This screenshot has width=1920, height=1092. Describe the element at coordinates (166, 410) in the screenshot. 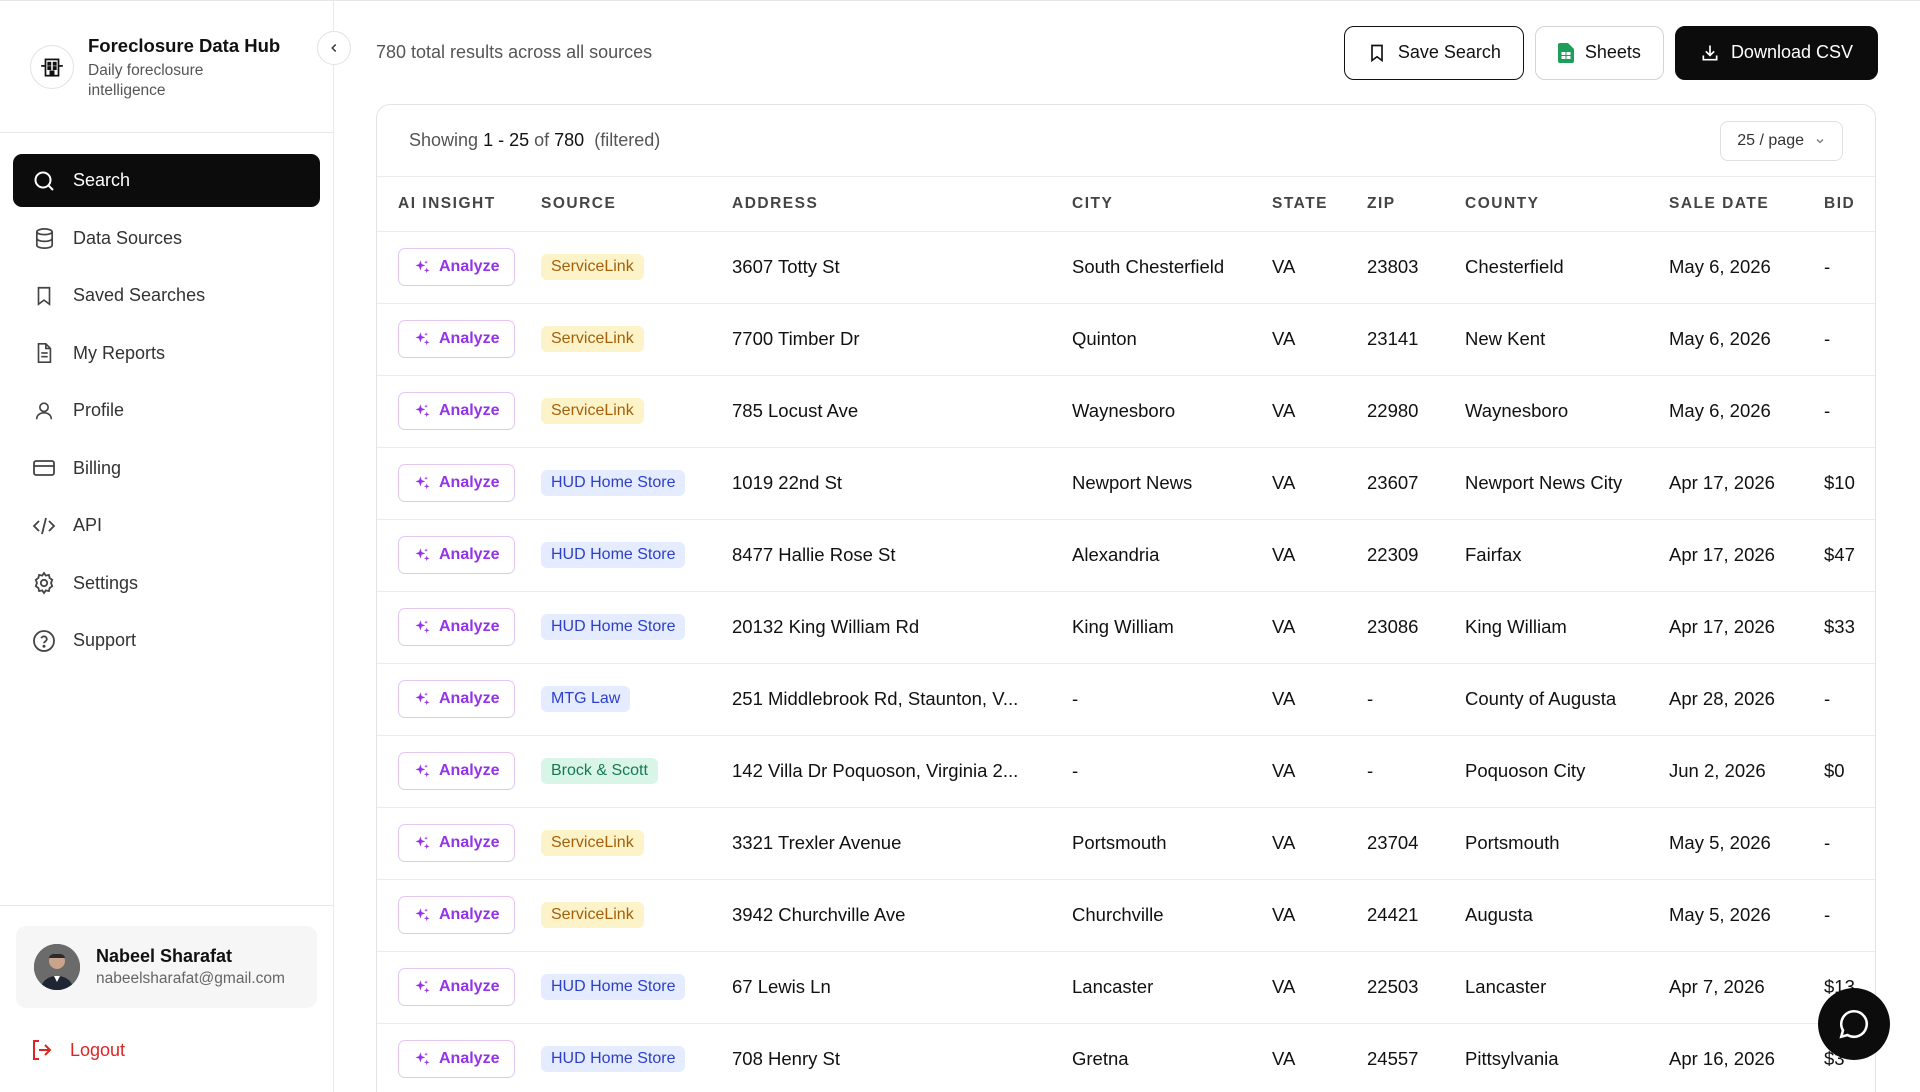

I see `sidebar-item-profile: Profile` at that location.